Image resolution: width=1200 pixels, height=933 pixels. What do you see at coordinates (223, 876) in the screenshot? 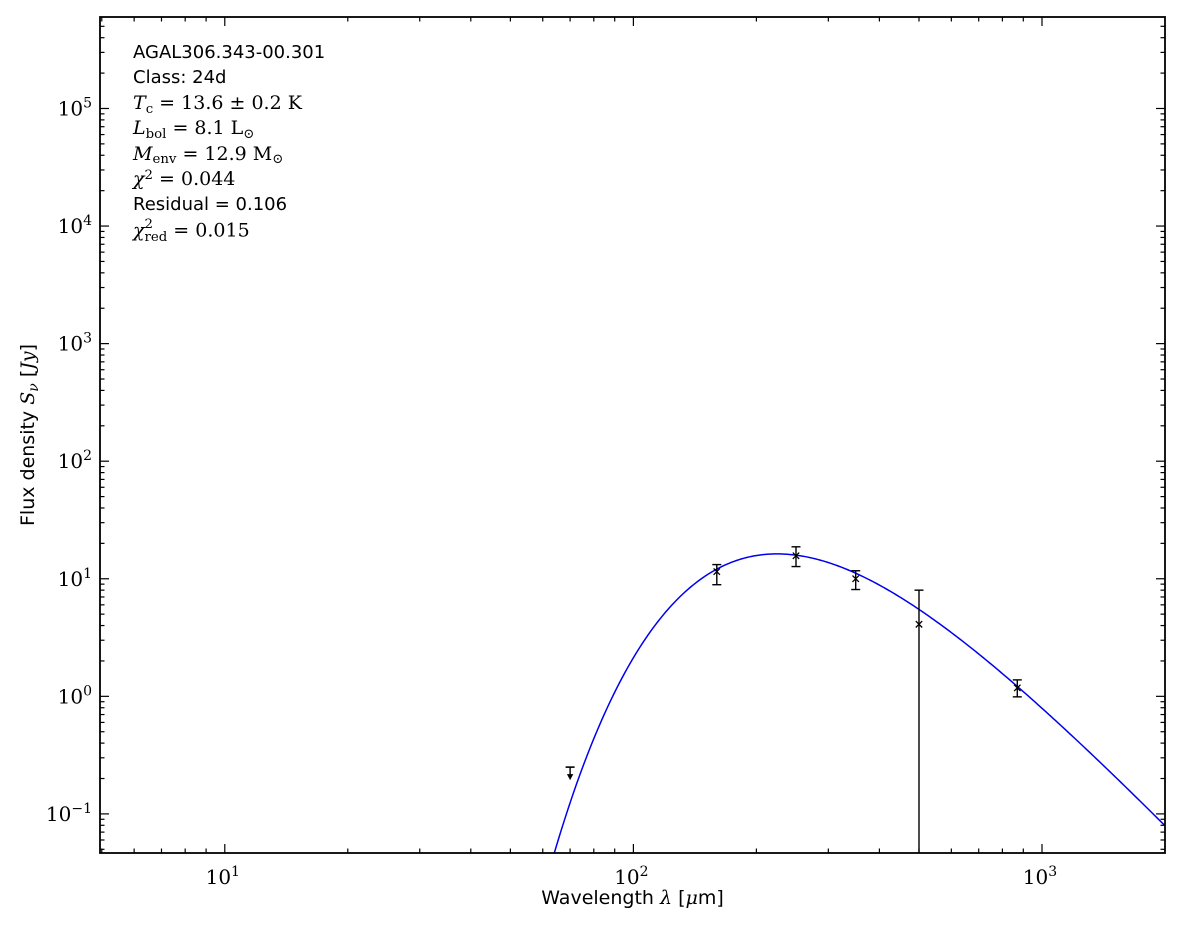
I see `x-tick-label: 101` at bounding box center [223, 876].